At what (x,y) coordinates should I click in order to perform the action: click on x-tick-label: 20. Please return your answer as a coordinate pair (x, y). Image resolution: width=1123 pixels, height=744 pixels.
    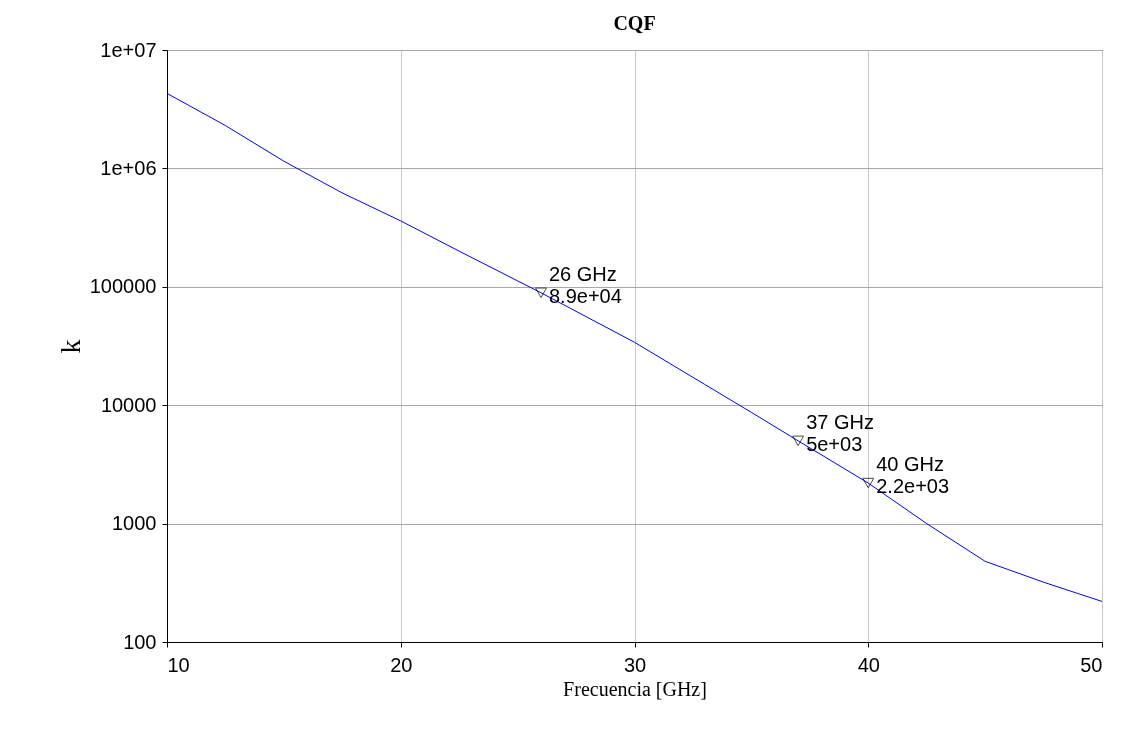
    Looking at the image, I should click on (401, 664).